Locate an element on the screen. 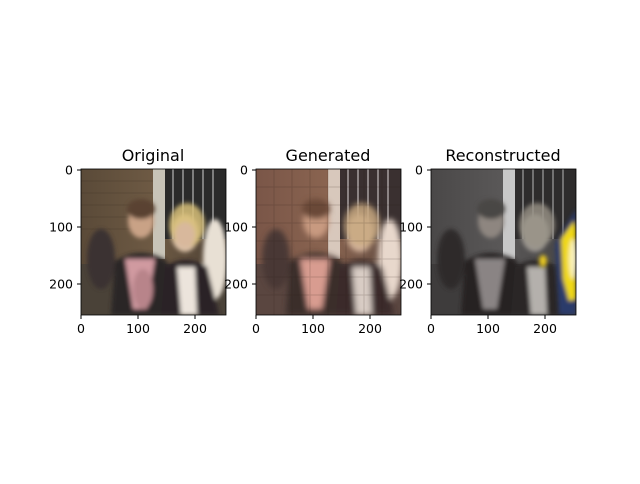 This screenshot has height=484, width=640. y-axis-reconstructed: 0 100 200 is located at coordinates (415, 227).